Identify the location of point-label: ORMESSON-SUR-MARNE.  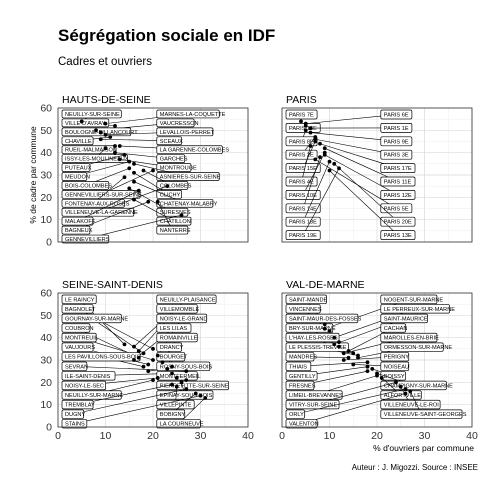
(418, 348).